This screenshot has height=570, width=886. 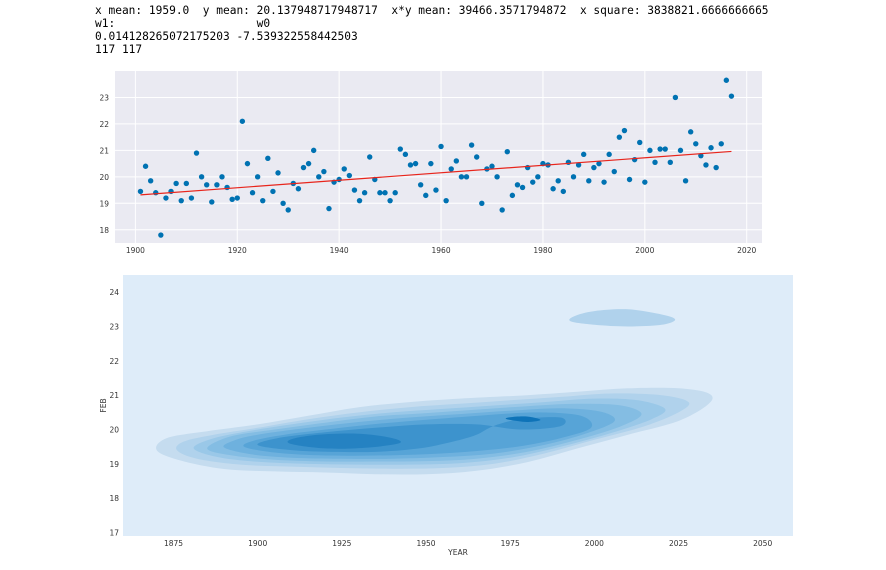 I want to click on x-tick-label: 1875, so click(x=173, y=543).